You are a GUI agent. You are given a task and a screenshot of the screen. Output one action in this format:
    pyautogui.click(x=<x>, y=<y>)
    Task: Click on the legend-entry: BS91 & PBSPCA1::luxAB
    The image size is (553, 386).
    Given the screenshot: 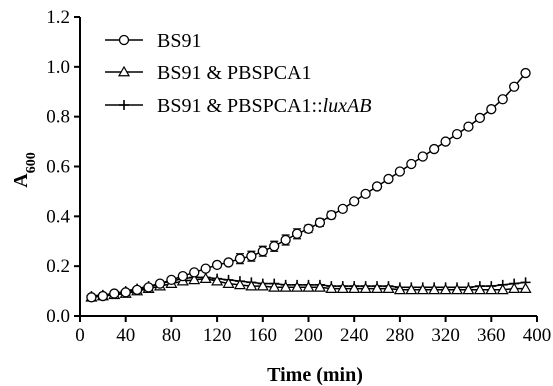 What is the action you would take?
    pyautogui.click(x=238, y=106)
    